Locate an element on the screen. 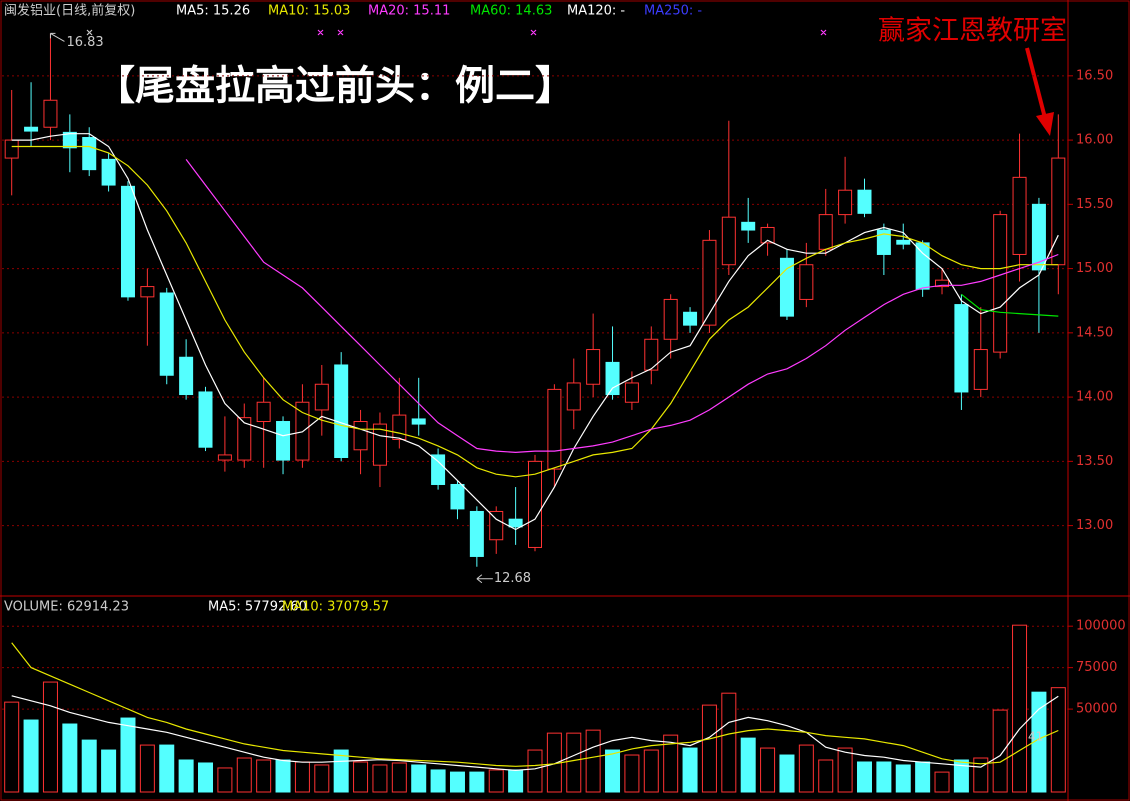 The image size is (1130, 801). y-tick-label: 15.50 is located at coordinates (1094, 204).